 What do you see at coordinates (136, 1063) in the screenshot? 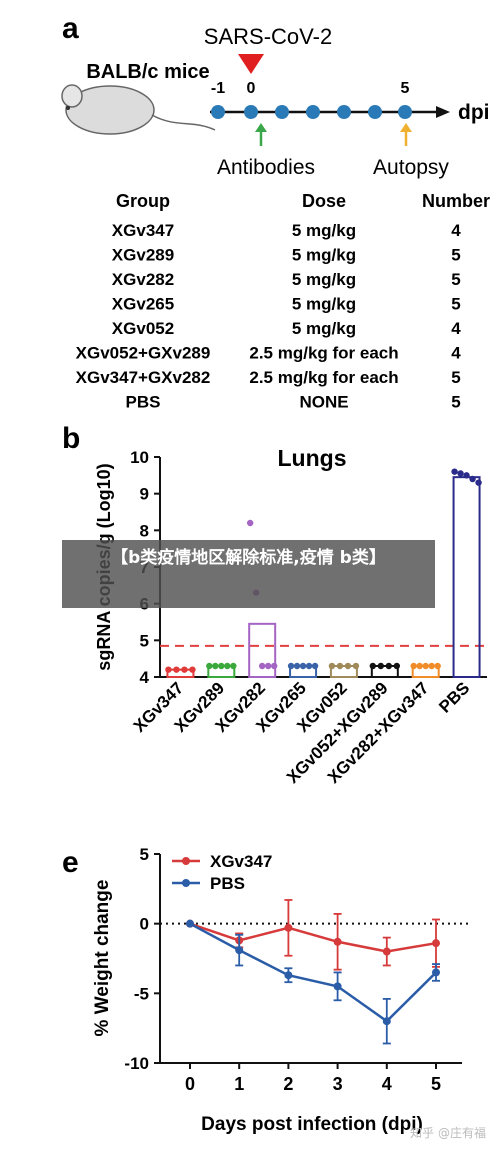
I see `y-tick-label: -10` at bounding box center [136, 1063].